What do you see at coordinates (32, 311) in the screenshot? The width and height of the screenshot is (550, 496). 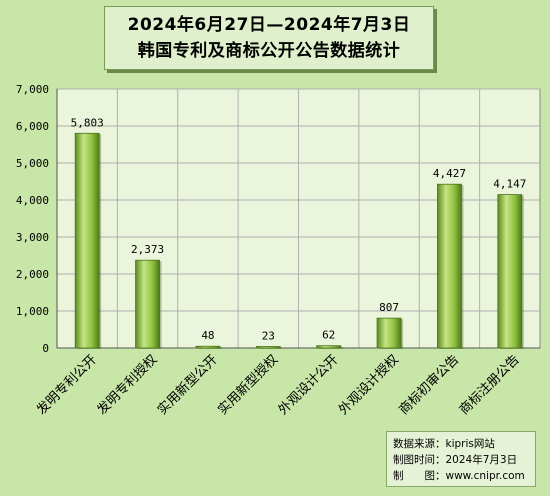 I see `y-tick-label: 1,000` at bounding box center [32, 311].